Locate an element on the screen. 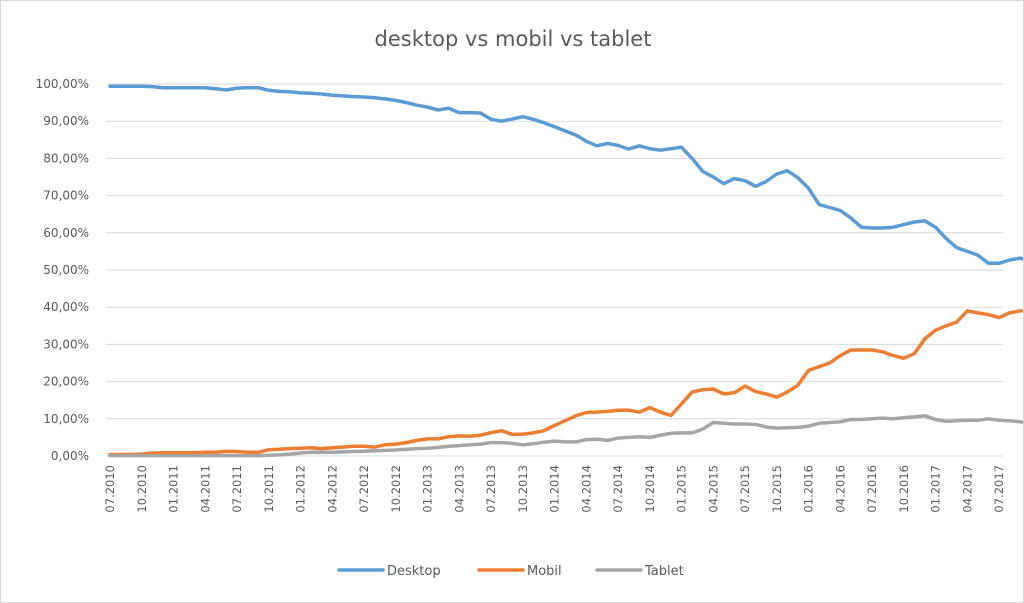  x-tick-label: 04.2017 is located at coordinates (967, 489).